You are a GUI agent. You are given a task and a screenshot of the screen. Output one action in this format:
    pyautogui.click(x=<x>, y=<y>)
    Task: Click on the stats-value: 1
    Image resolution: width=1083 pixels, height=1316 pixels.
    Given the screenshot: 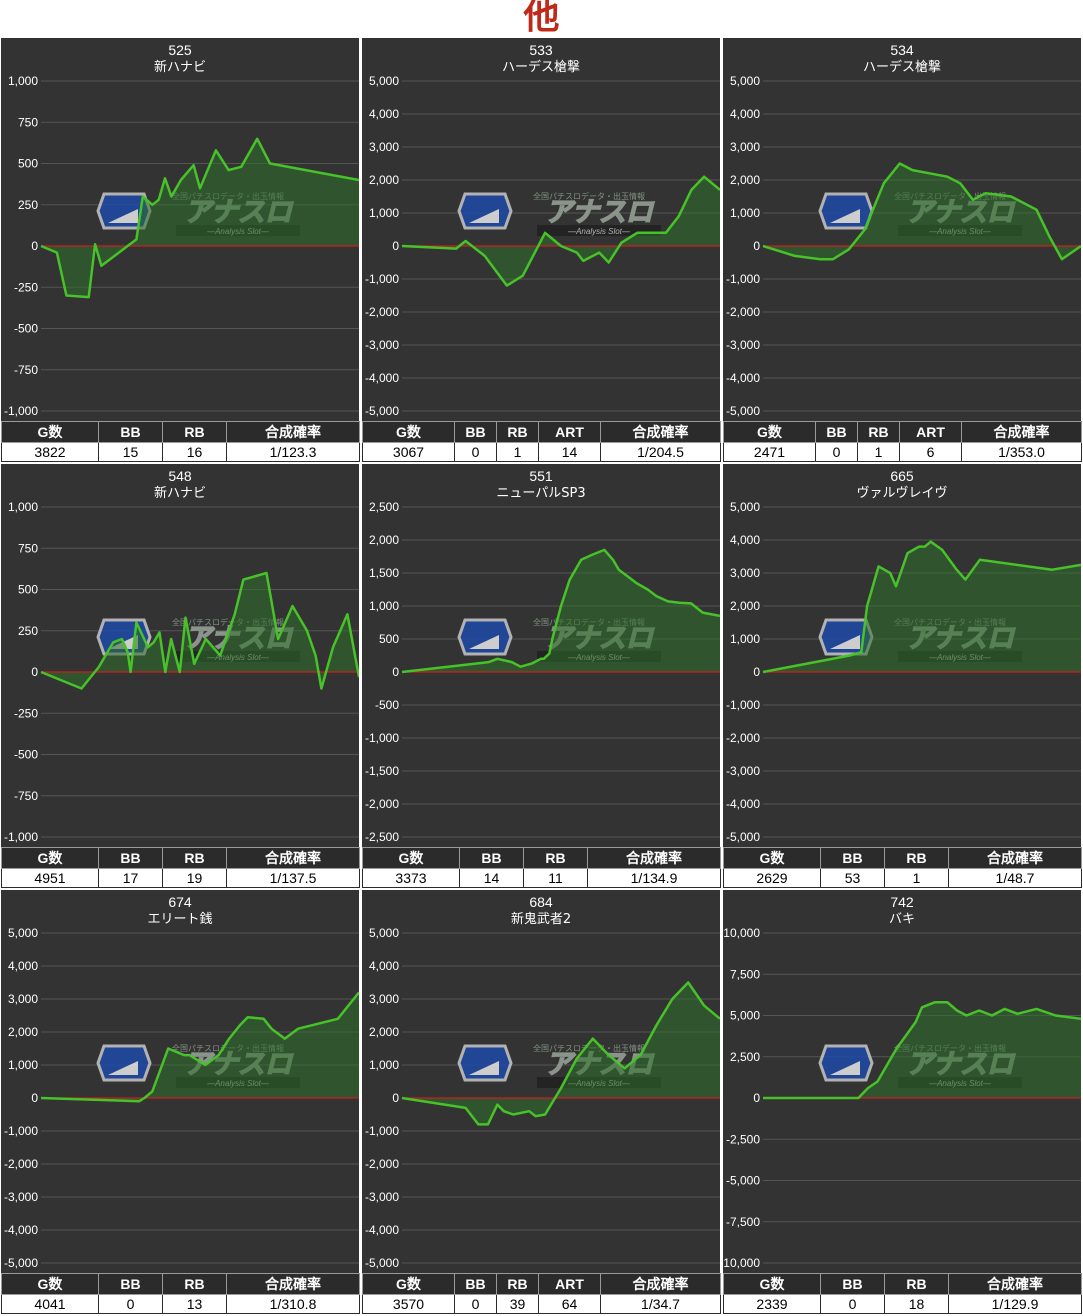 What is the action you would take?
    pyautogui.click(x=517, y=452)
    